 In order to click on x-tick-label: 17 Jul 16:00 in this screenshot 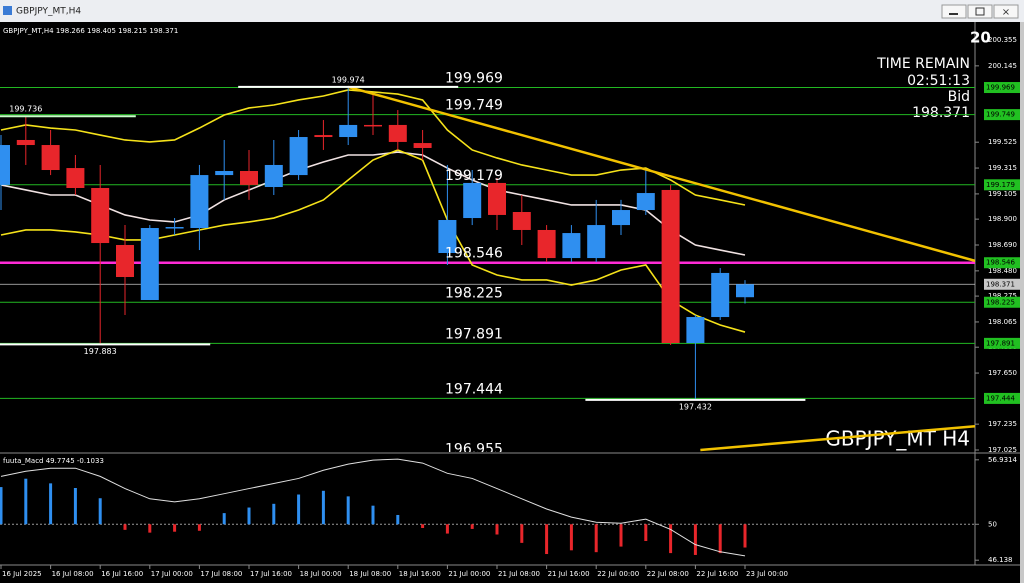, I will do `click(271, 574)`.